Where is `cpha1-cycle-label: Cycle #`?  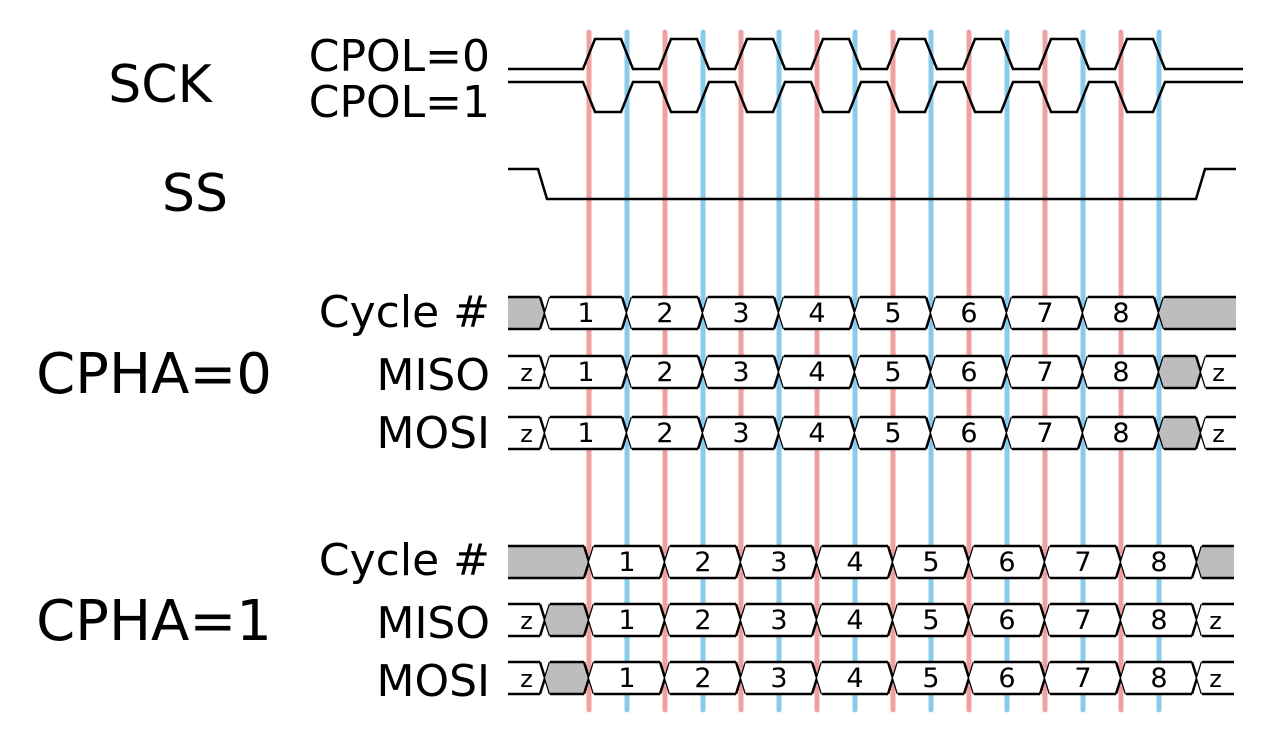 cpha1-cycle-label: Cycle # is located at coordinates (404, 560).